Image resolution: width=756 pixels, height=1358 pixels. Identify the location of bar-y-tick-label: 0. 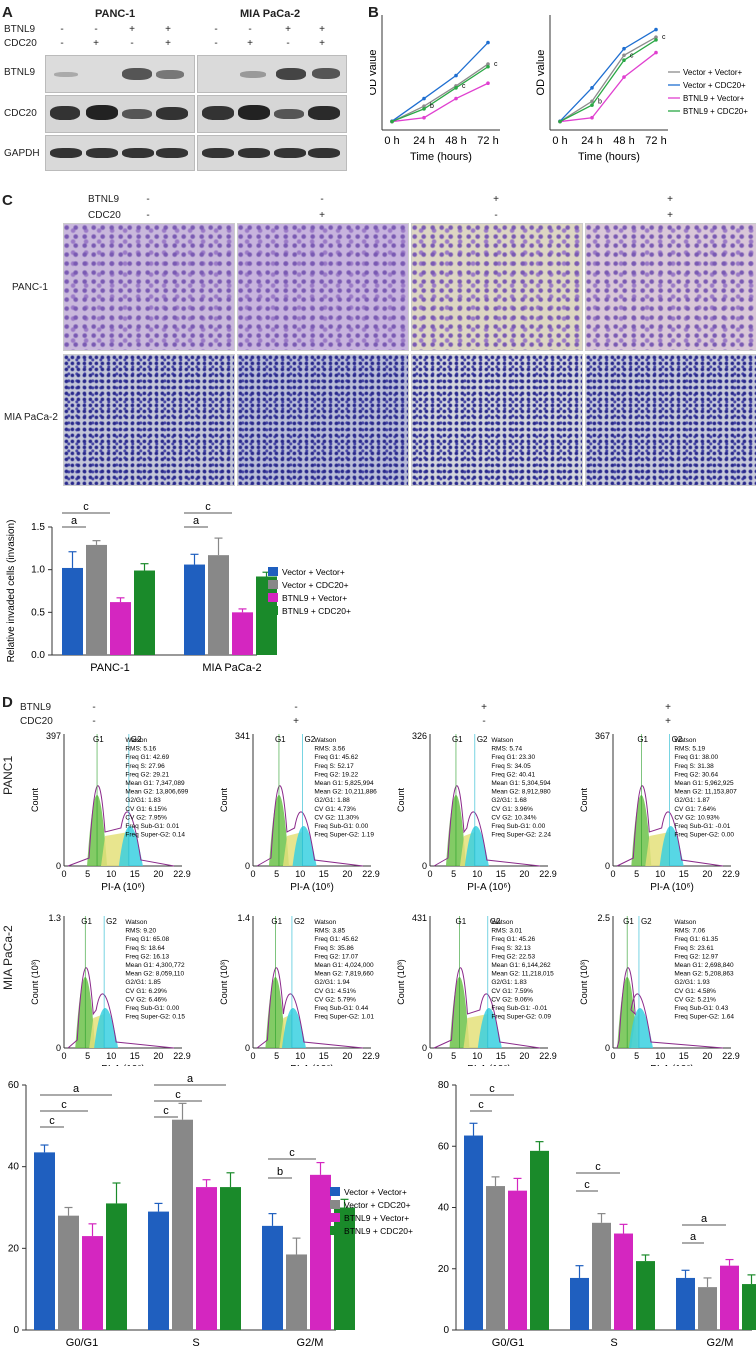
(16, 1330).